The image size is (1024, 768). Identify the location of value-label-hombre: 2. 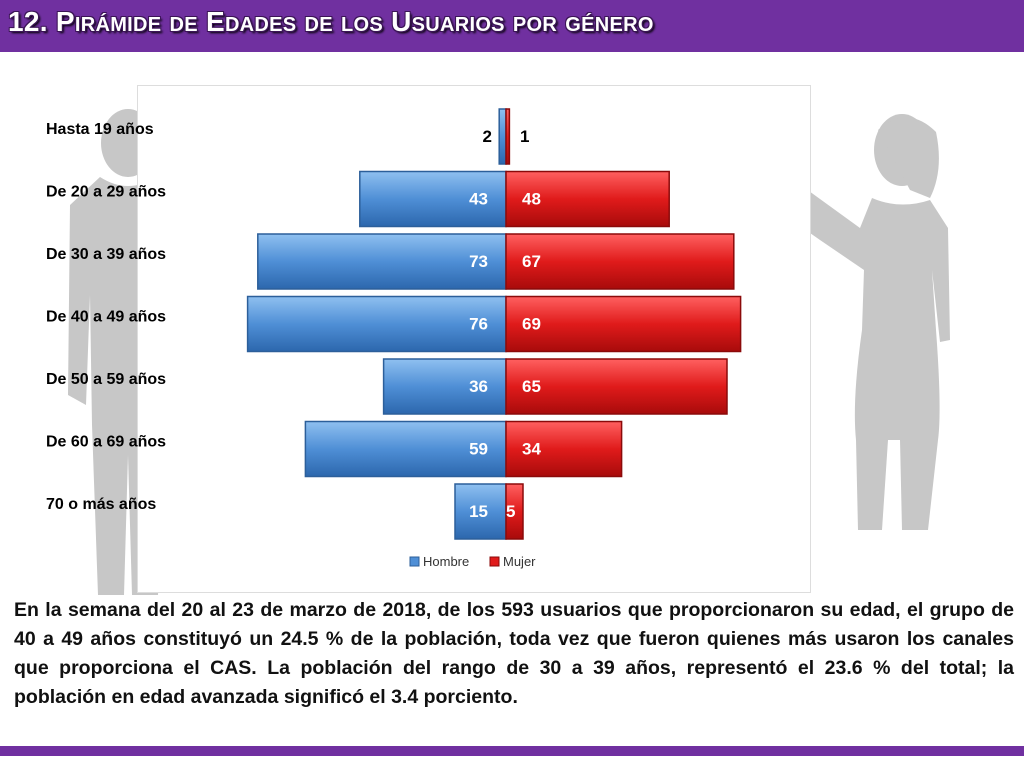
(487, 136).